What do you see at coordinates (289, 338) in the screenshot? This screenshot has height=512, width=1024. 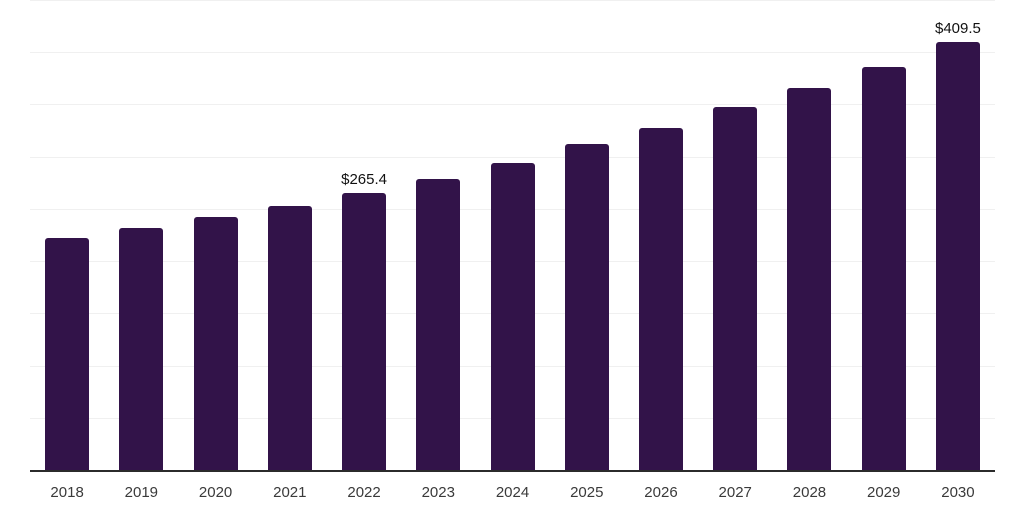 I see `bar-2021` at bounding box center [289, 338].